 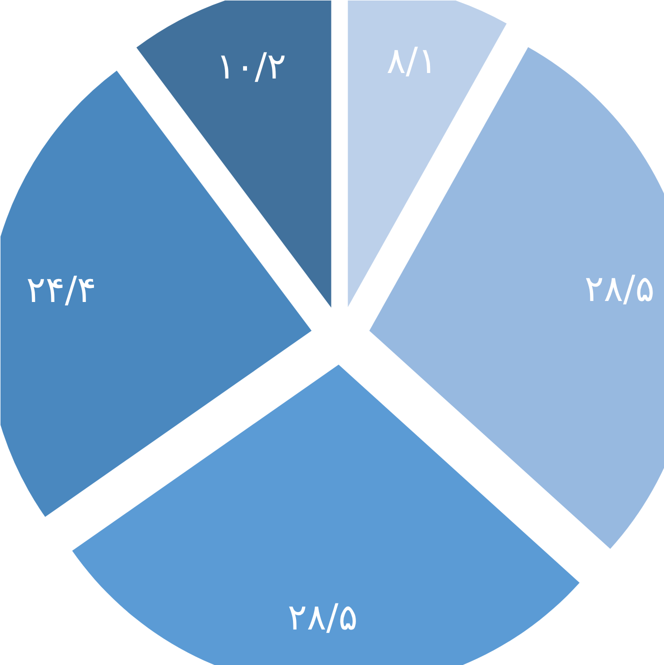 What do you see at coordinates (61, 291) in the screenshot?
I see `data-label: ۲۴/۴` at bounding box center [61, 291].